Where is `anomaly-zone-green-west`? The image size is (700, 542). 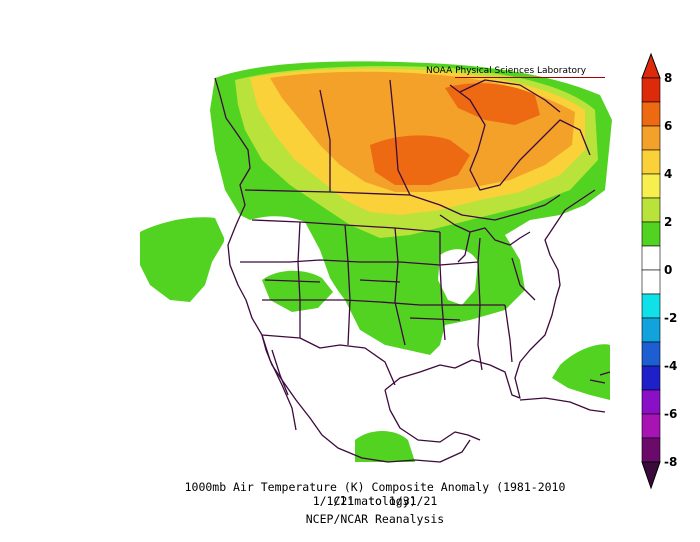
anomaly-zone-green-west is located at coordinates (182, 259).